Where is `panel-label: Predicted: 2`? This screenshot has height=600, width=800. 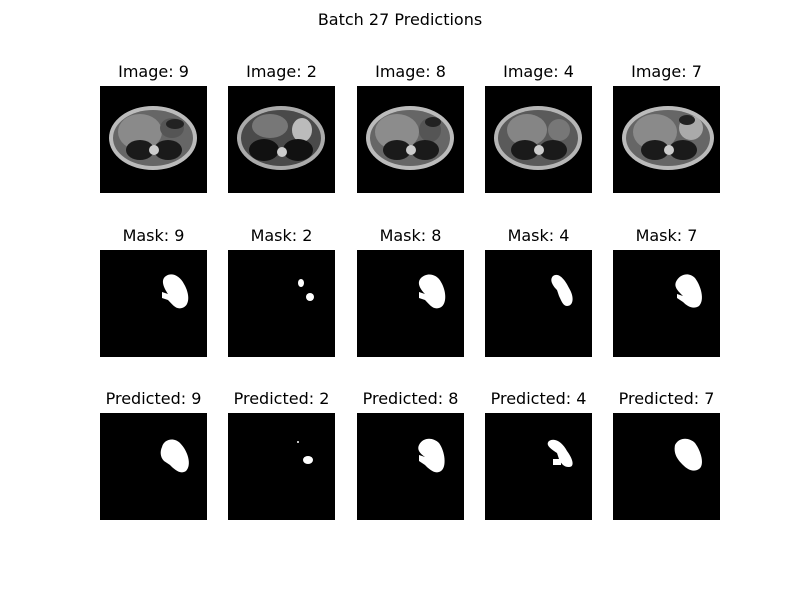
panel-label: Predicted: 2 is located at coordinates (281, 398).